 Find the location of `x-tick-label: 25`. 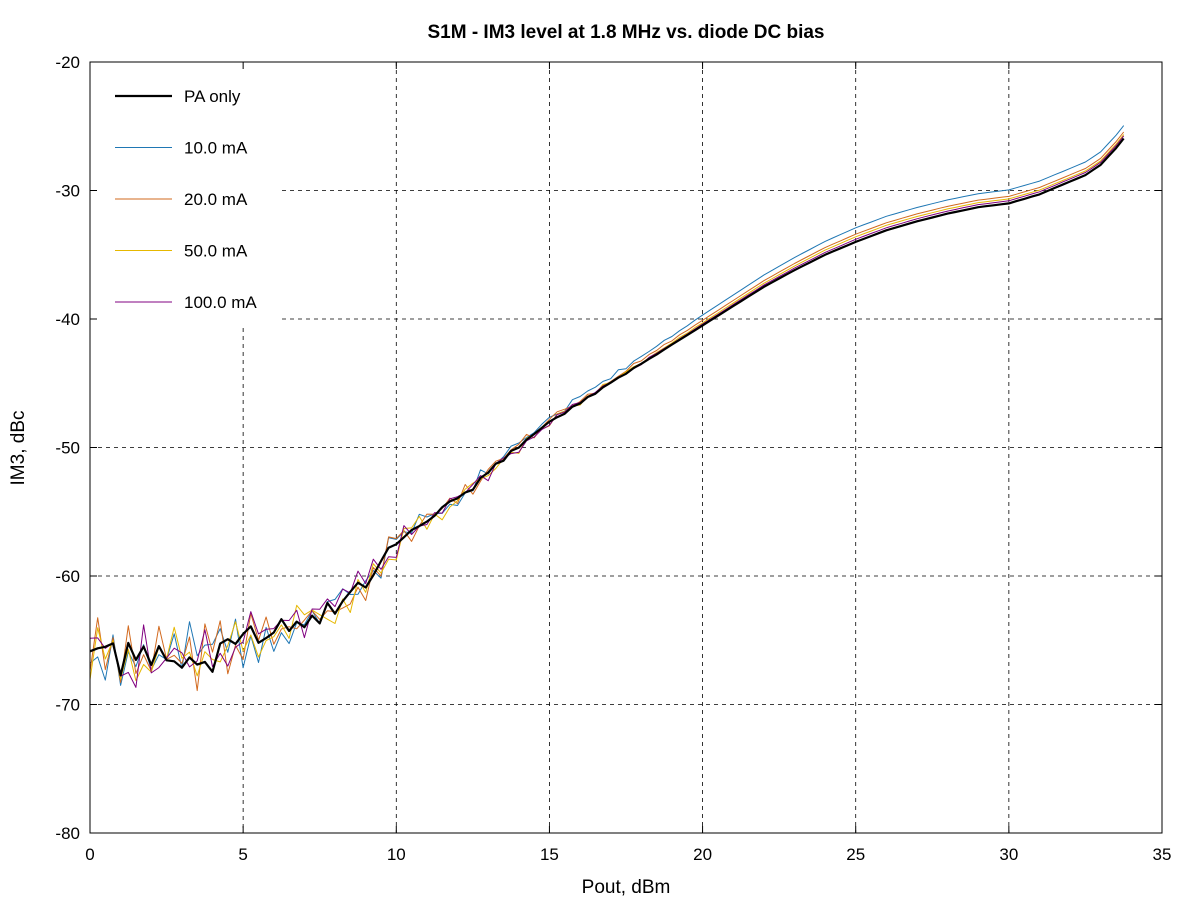

x-tick-label: 25 is located at coordinates (855, 854).